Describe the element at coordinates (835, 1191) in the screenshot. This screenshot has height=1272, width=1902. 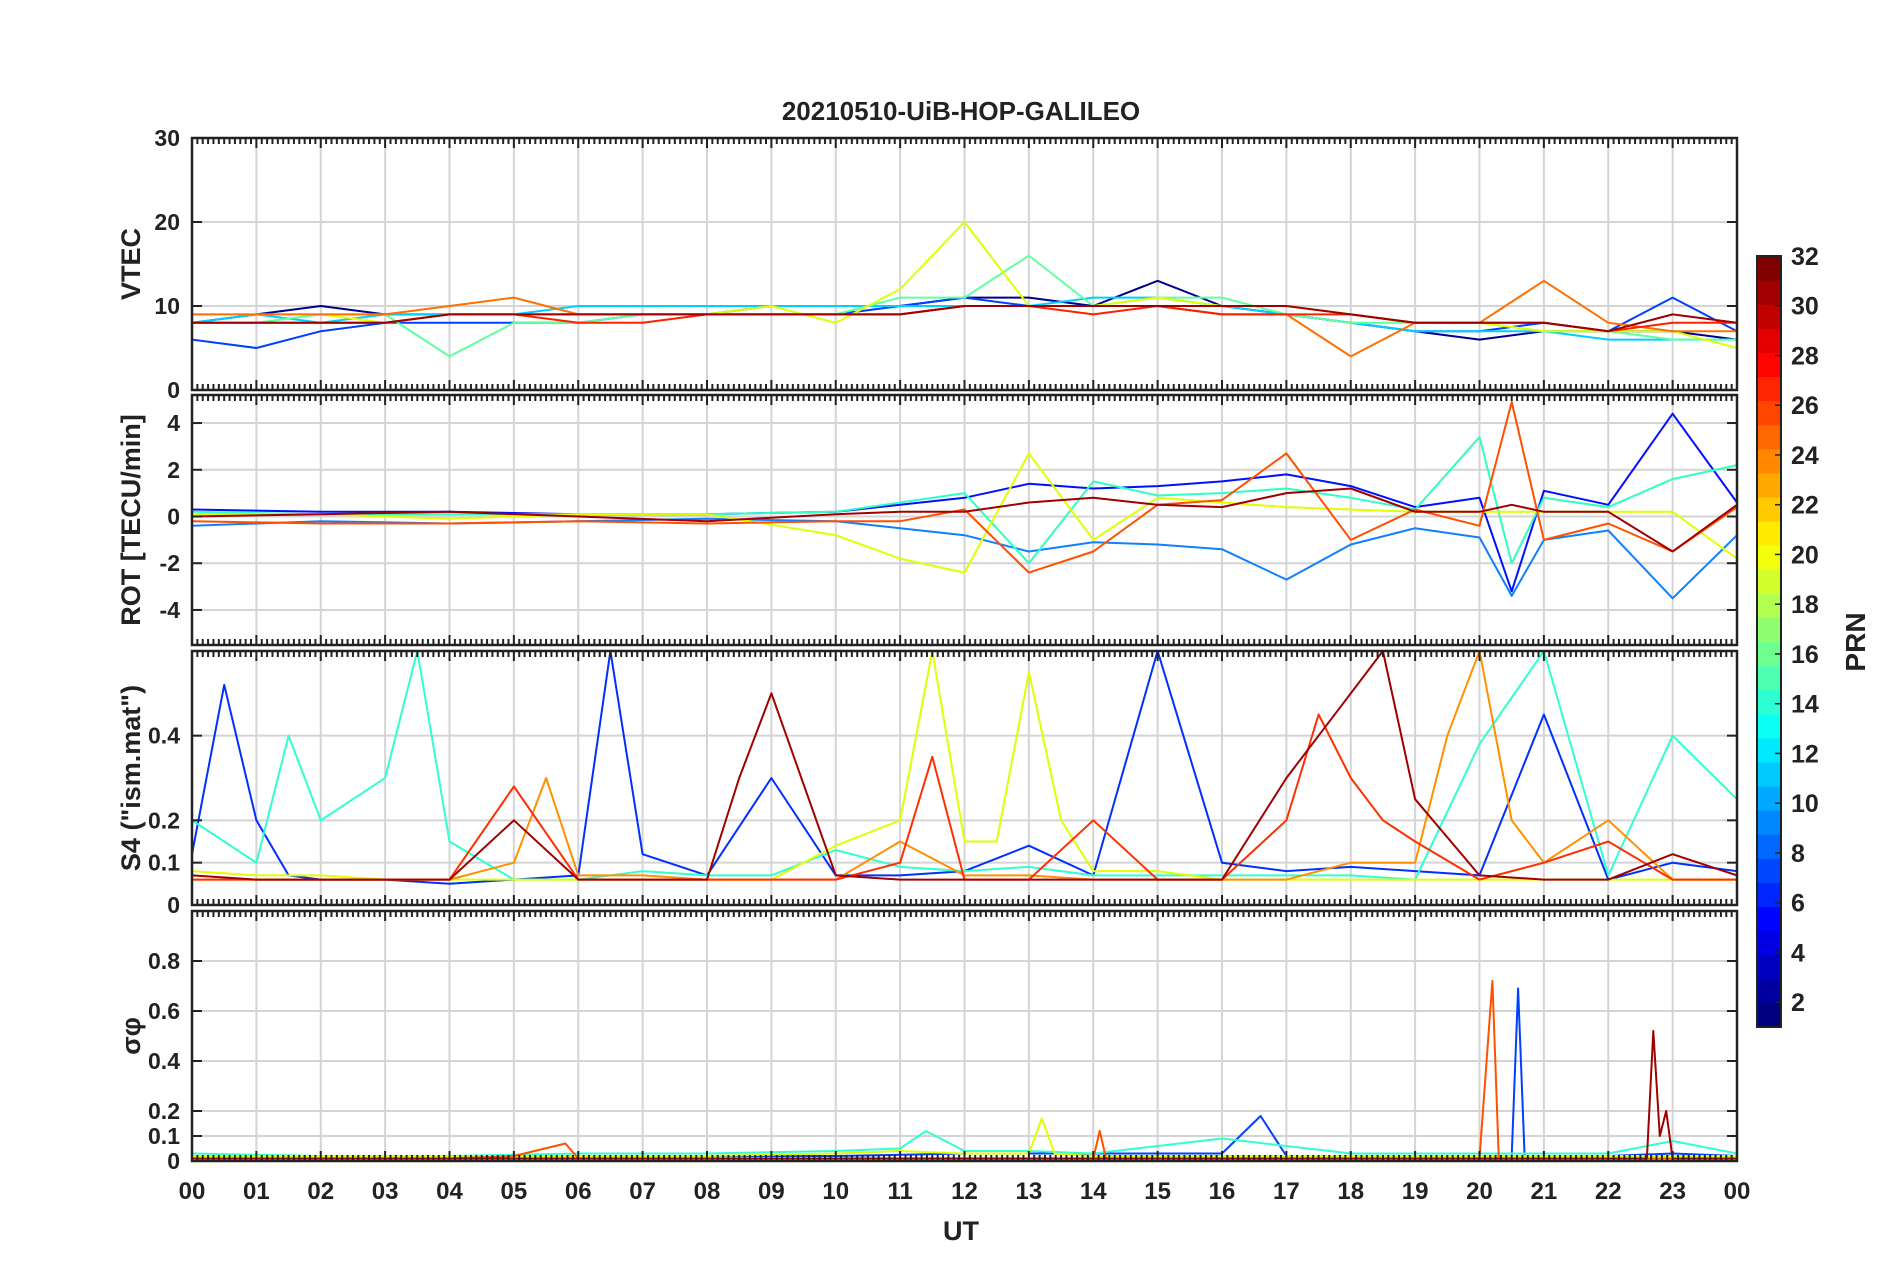
I see `x-tick-label: 10` at that location.